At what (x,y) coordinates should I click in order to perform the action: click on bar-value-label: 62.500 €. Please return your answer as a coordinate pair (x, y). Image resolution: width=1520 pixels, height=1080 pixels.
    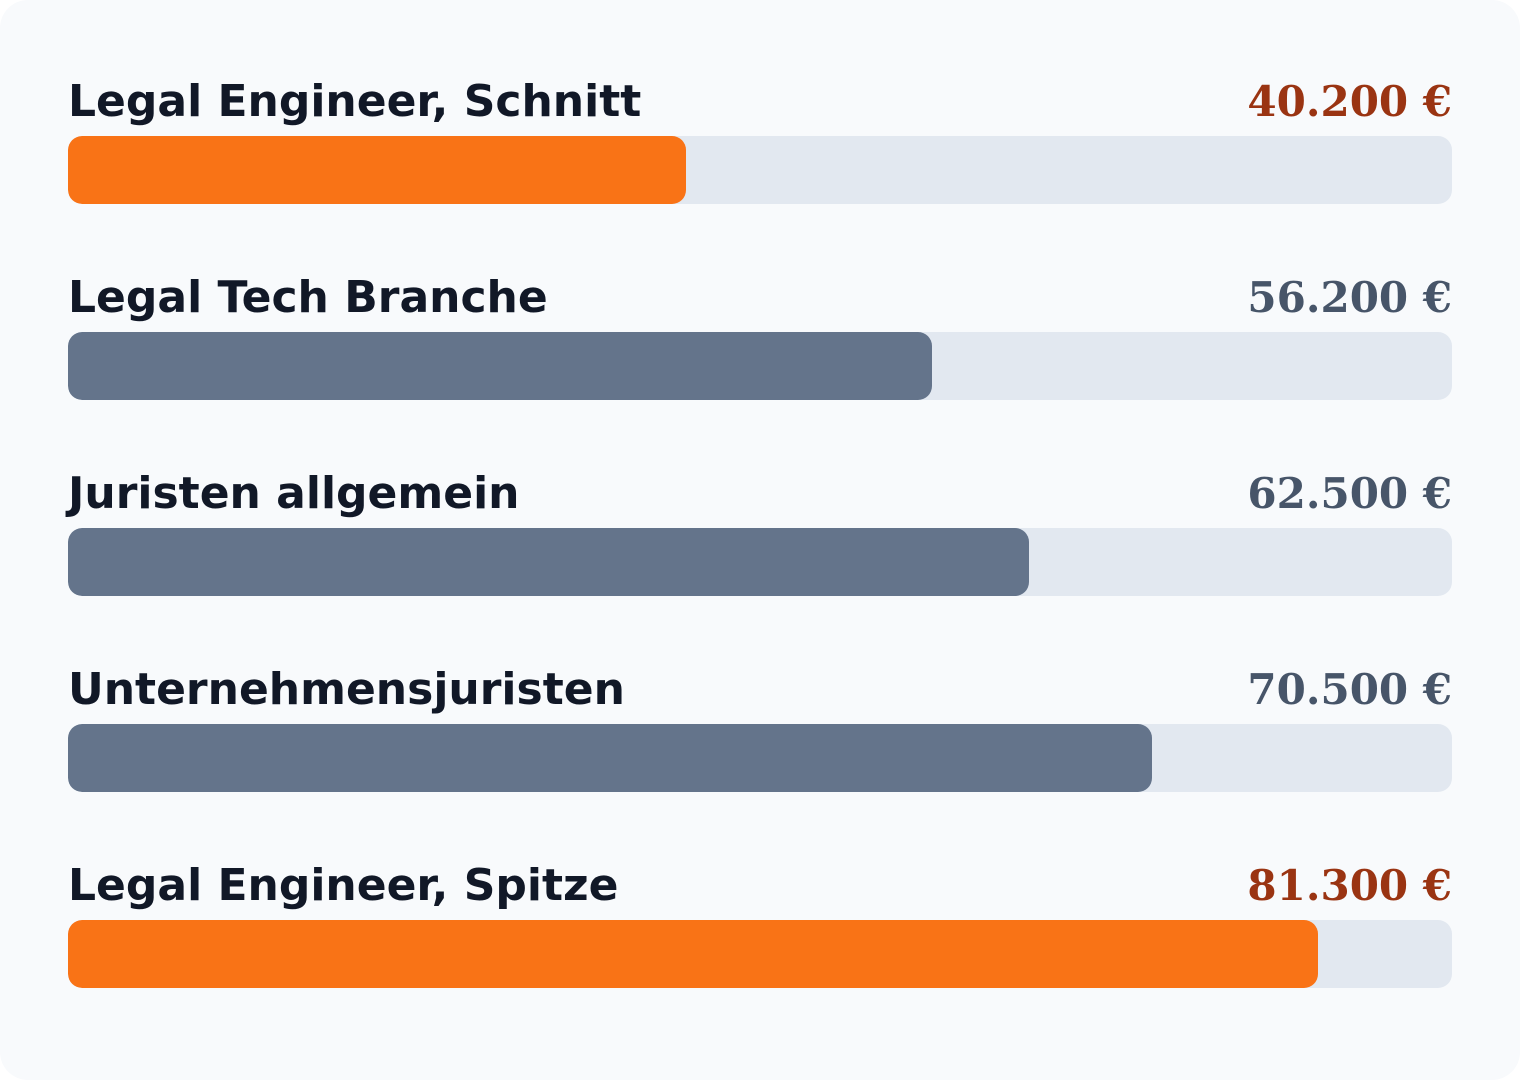
    Looking at the image, I should click on (1349, 493).